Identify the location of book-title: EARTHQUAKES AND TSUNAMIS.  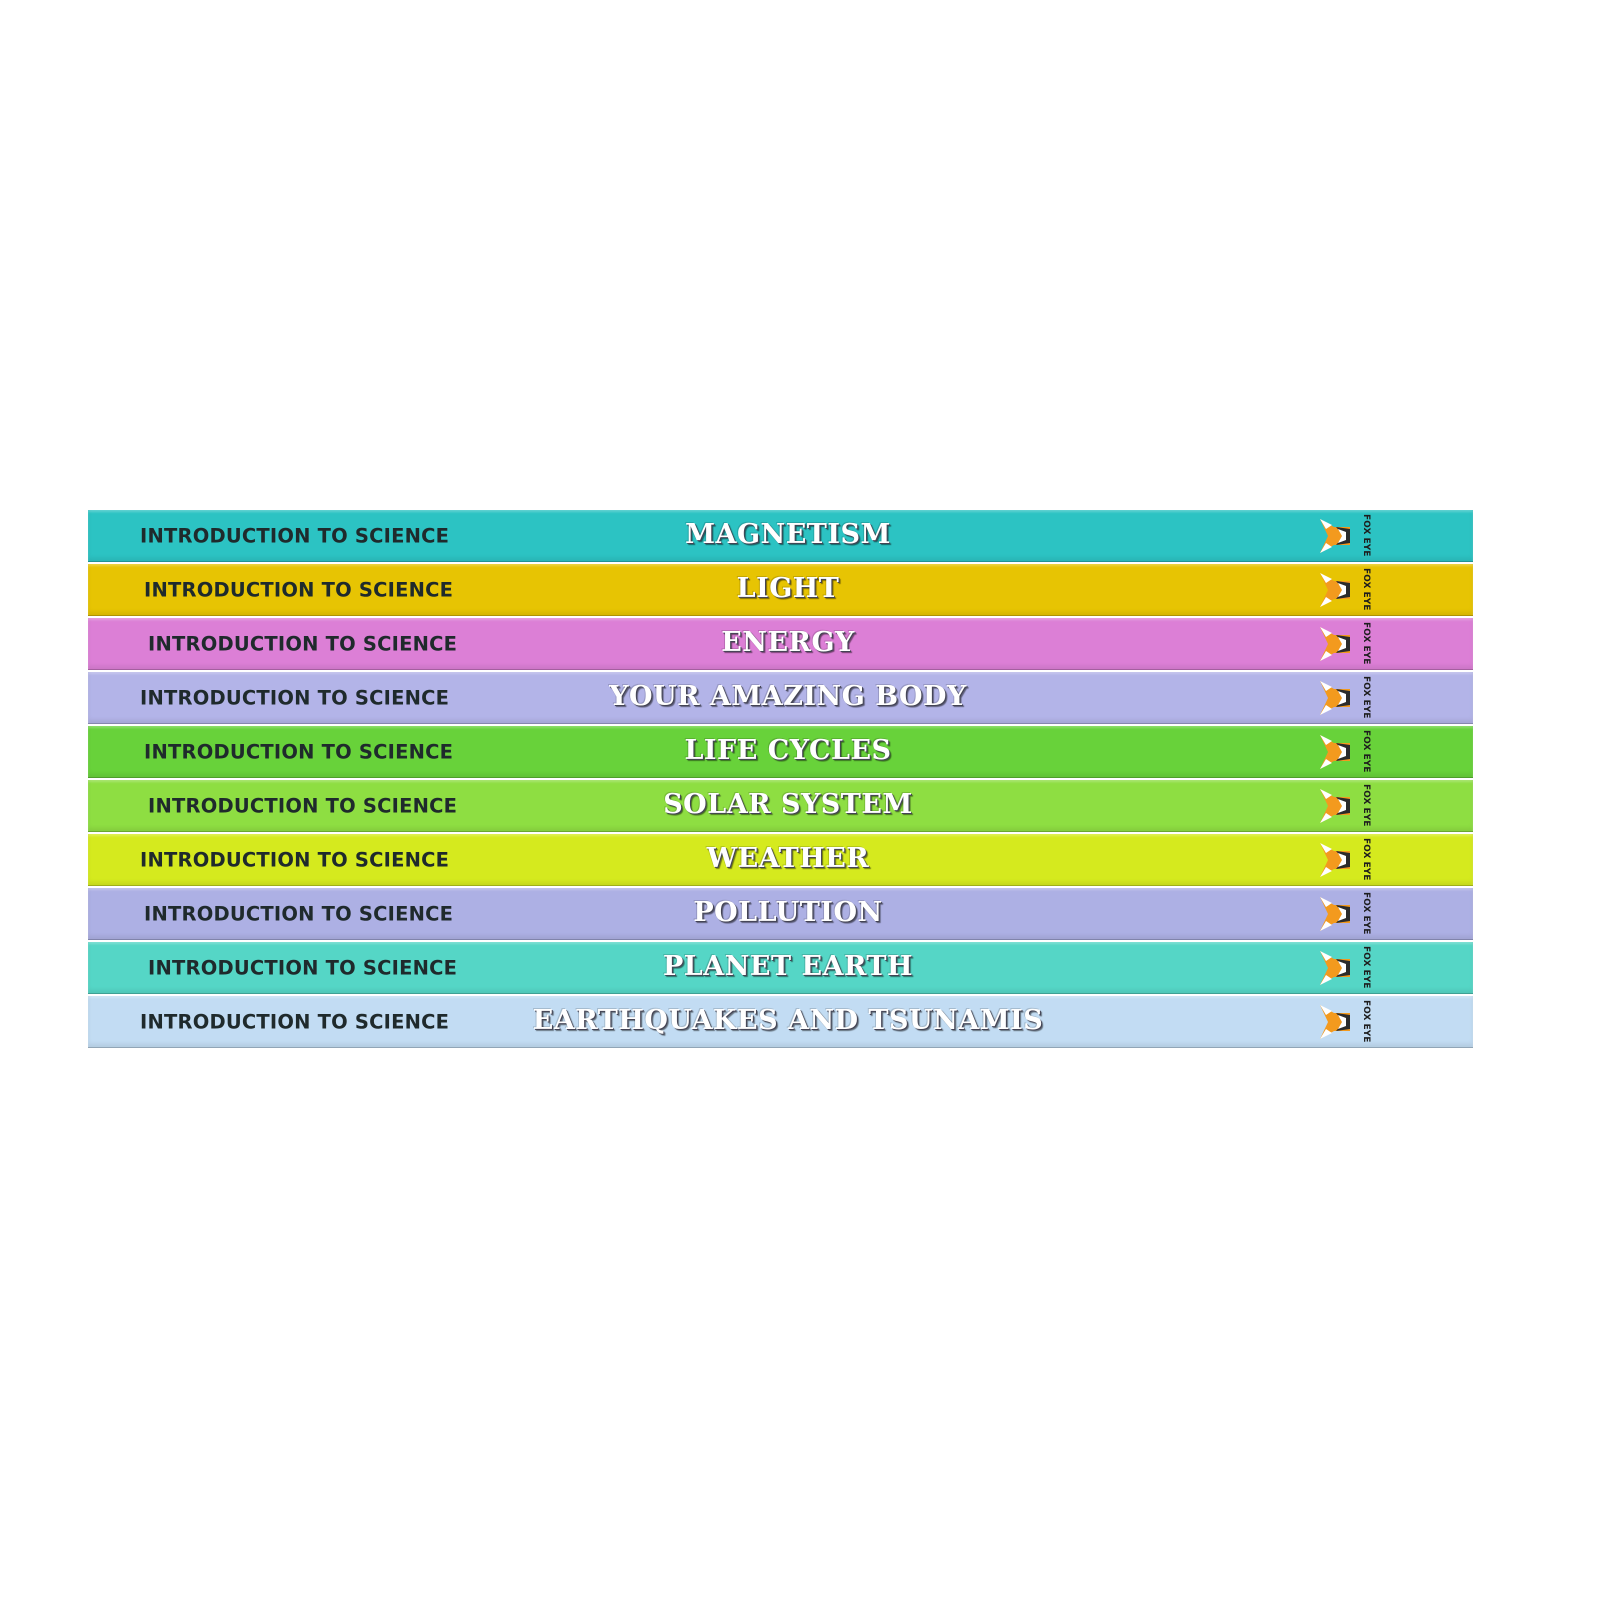
(788, 1020).